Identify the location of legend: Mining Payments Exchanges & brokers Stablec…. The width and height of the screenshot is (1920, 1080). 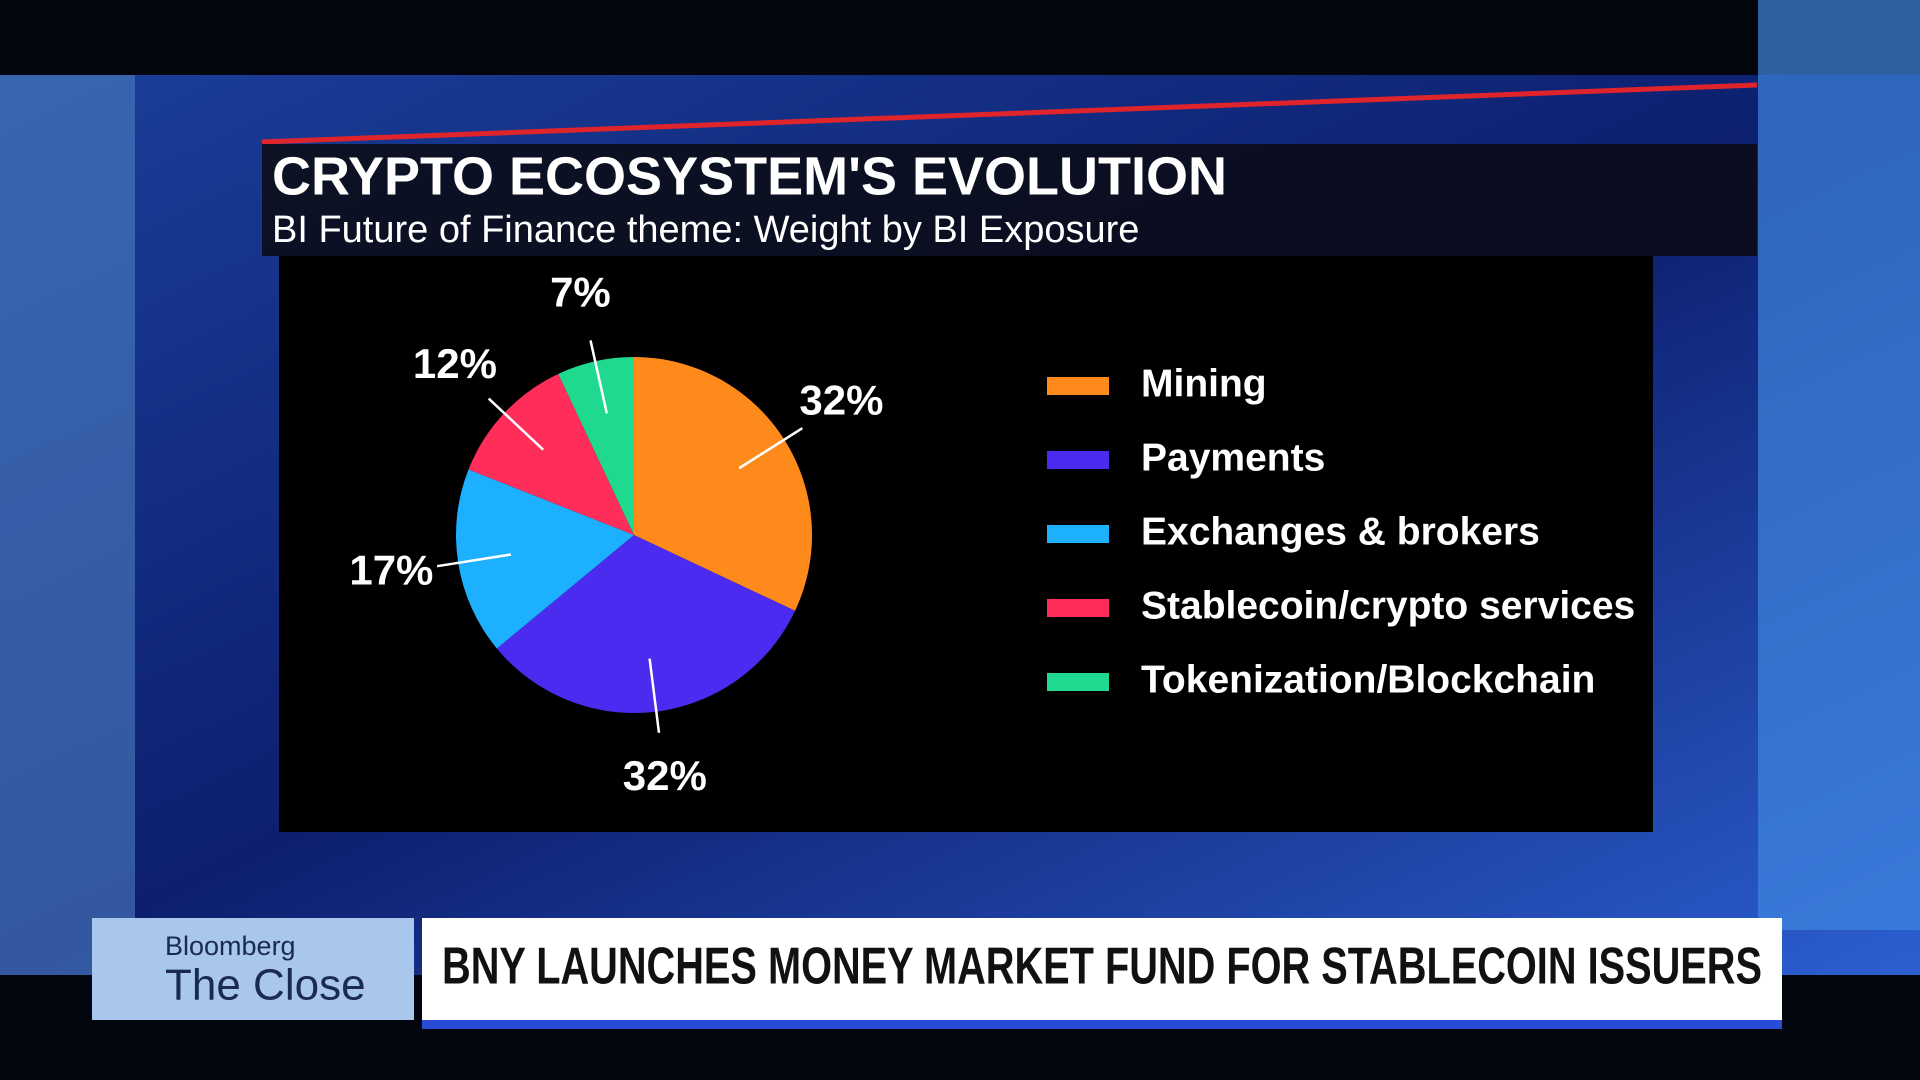
(1341, 531).